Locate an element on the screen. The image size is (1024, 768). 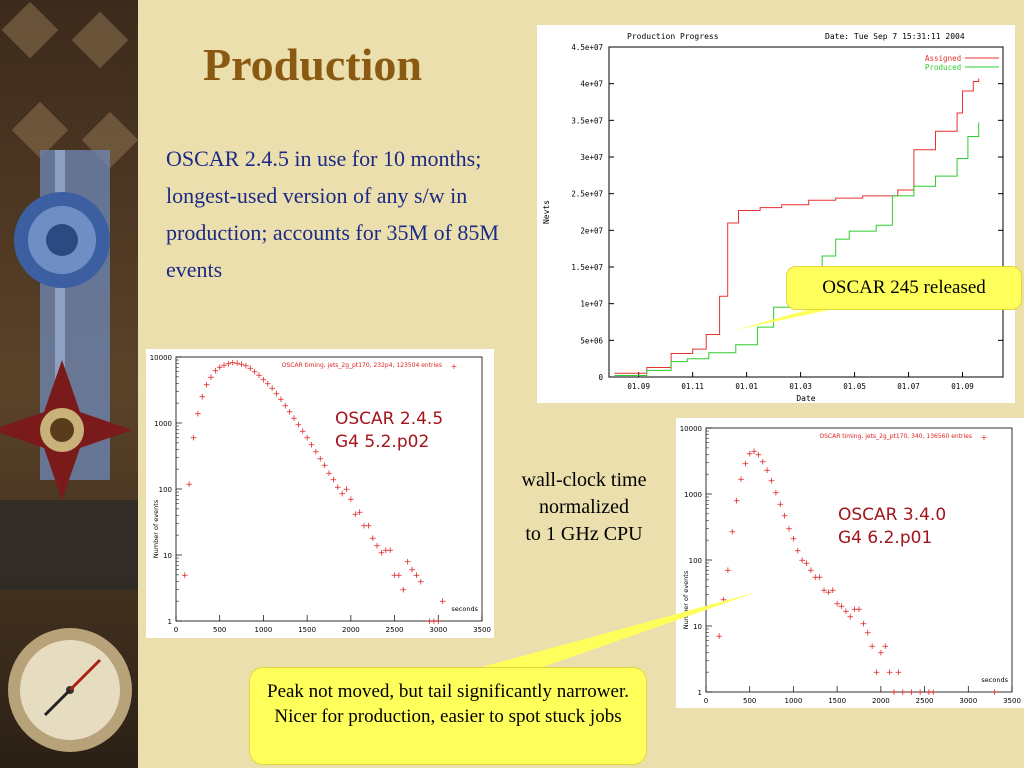
x-tick-label: 3500 is located at coordinates (1012, 701).